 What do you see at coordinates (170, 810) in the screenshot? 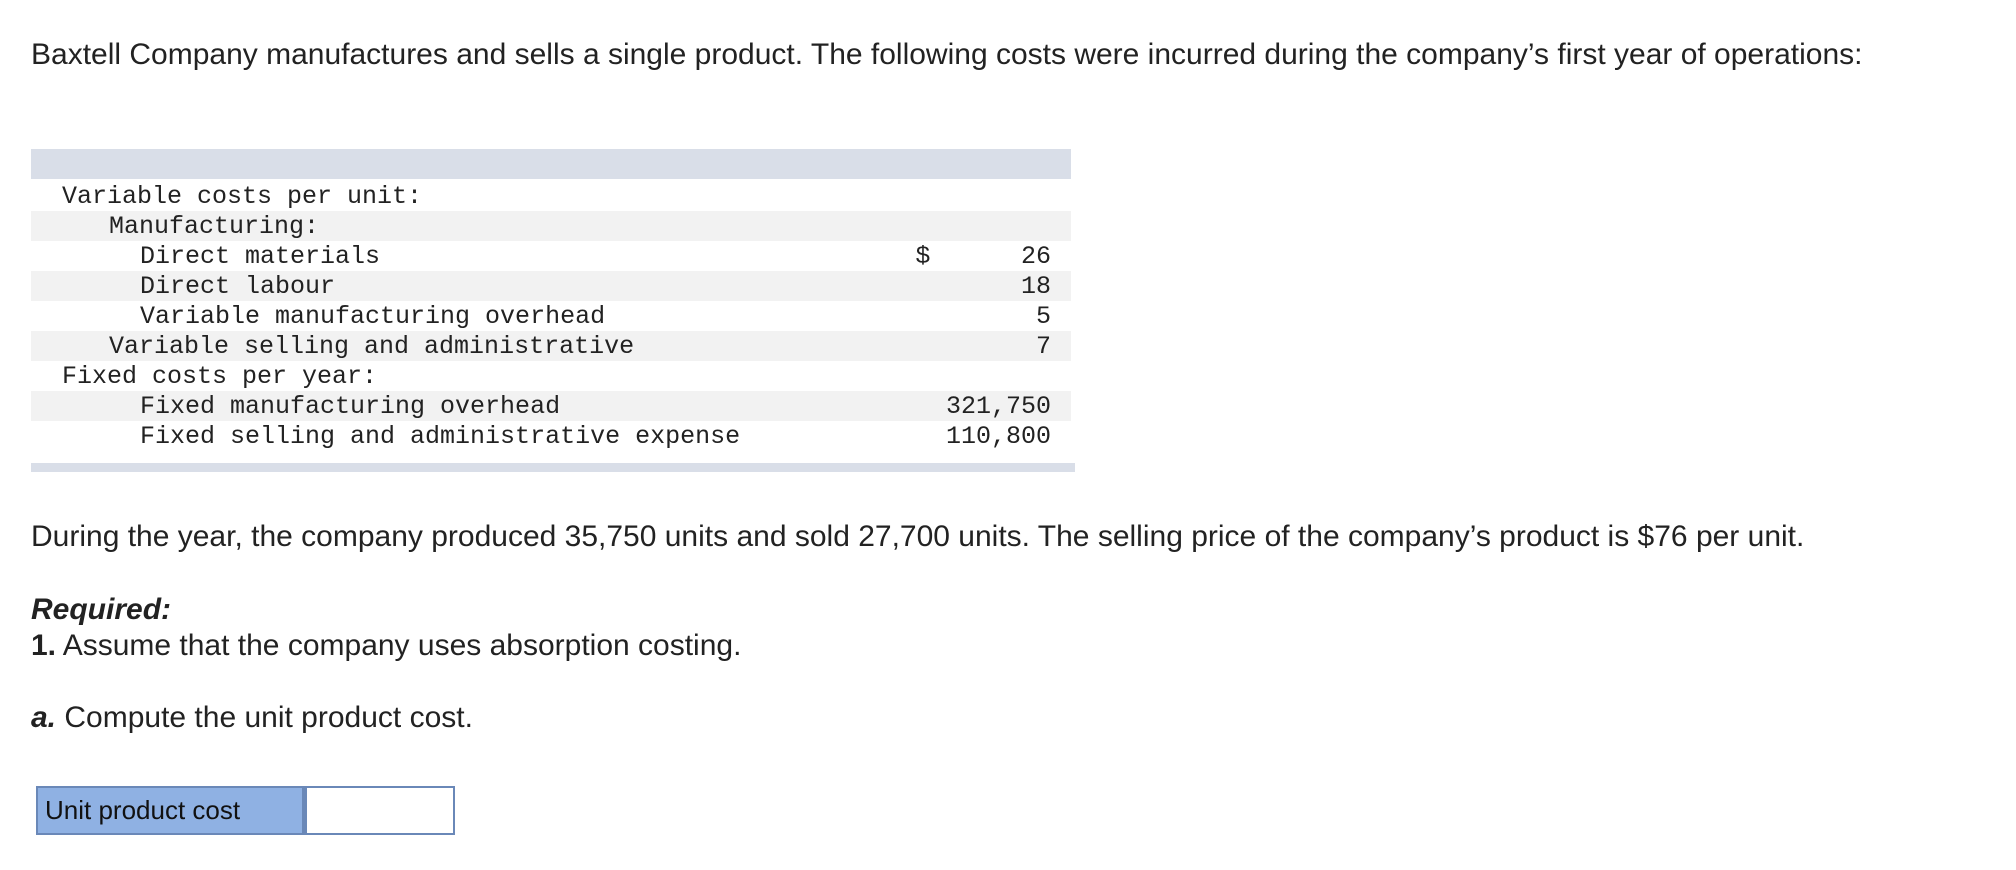
I see `unit-product-cost-label: Unit product cost` at bounding box center [170, 810].